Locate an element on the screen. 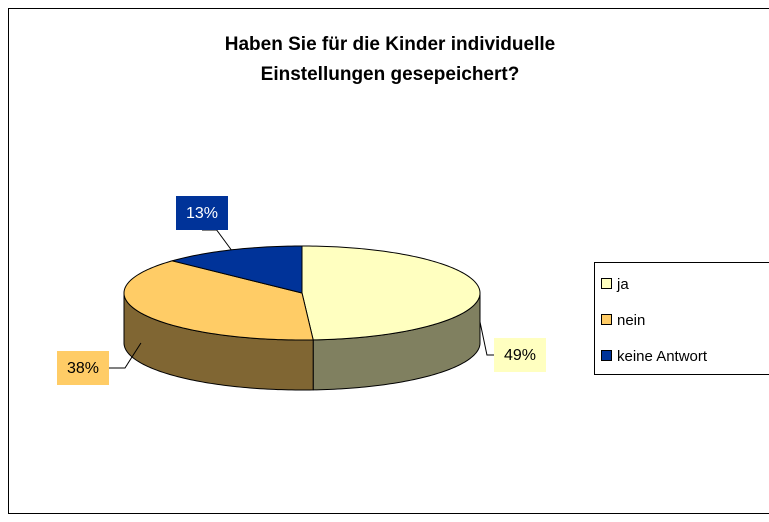 The width and height of the screenshot is (769, 522). legend is located at coordinates (681, 318).